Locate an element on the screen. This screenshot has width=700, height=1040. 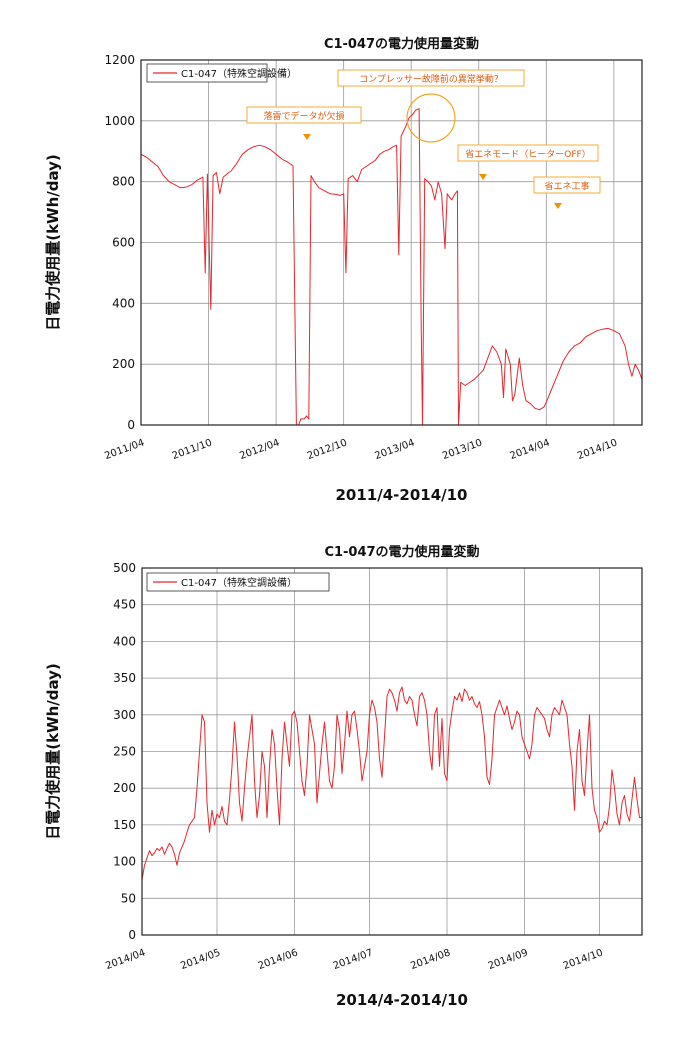
x-tick-label: 2014/07 is located at coordinates (353, 959).